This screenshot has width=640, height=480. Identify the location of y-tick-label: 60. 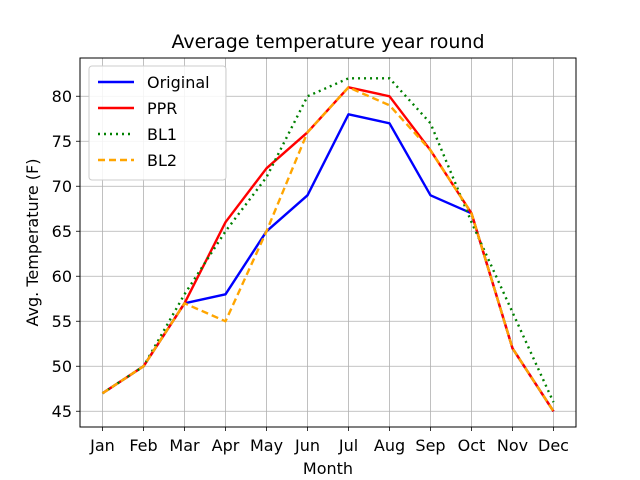
(62, 276).